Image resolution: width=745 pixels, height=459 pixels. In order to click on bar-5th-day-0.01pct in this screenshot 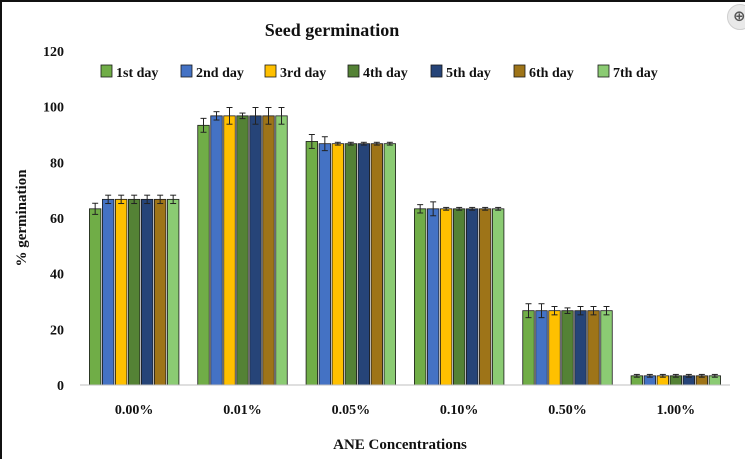, I will do `click(255, 250)`.